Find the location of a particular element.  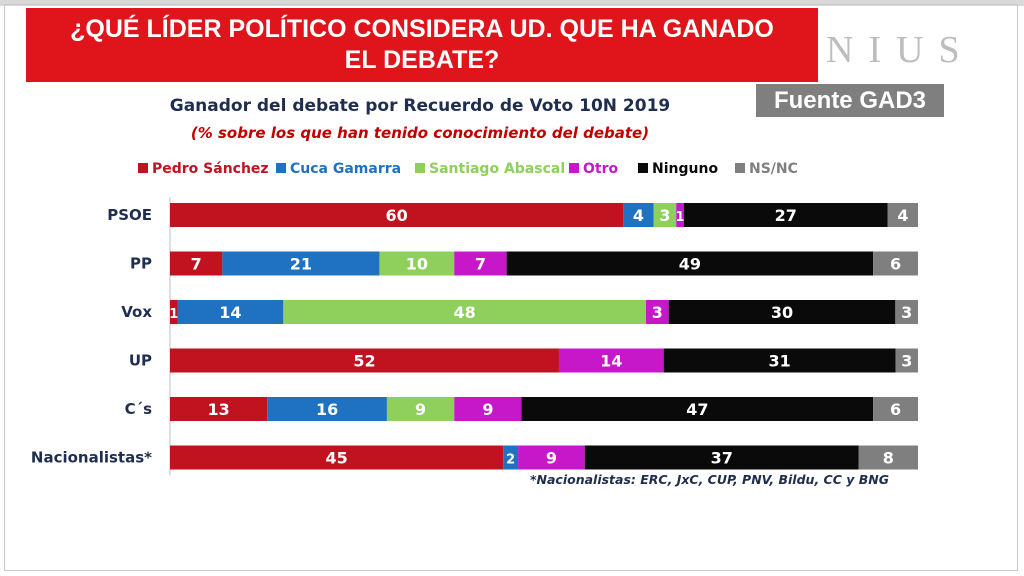

bar-value-label: 37 is located at coordinates (722, 458).